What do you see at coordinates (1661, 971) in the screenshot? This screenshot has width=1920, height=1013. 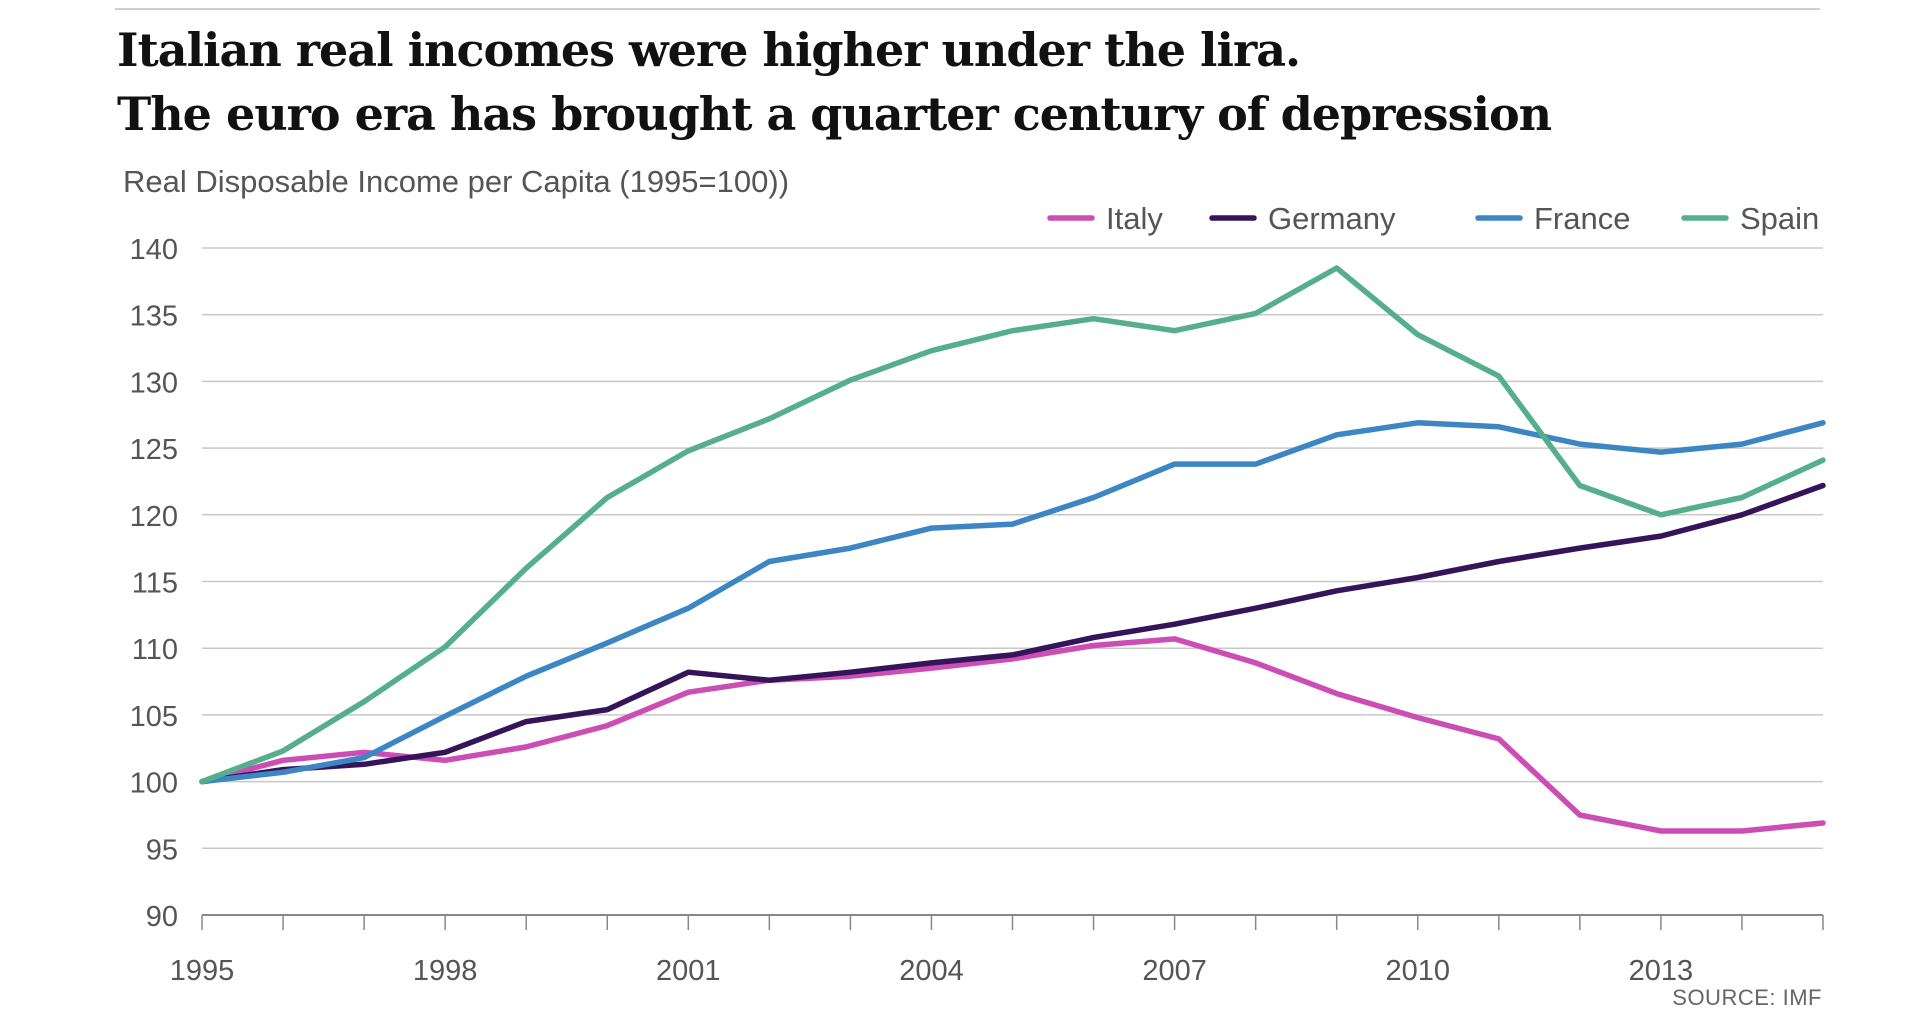 I see `x-tick-label: 2013` at bounding box center [1661, 971].